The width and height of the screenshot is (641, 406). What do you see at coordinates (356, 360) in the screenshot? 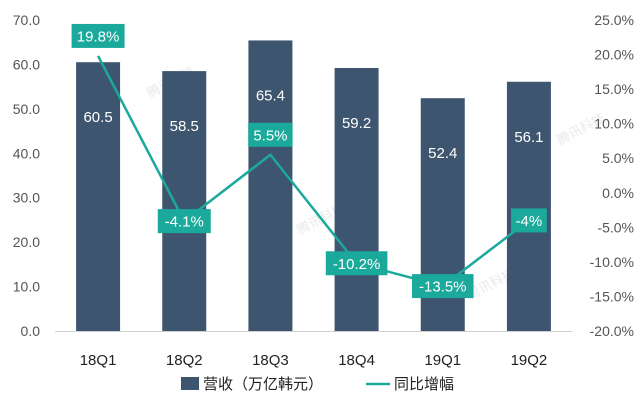
I see `x-tick-label: 18Q4` at bounding box center [356, 360].